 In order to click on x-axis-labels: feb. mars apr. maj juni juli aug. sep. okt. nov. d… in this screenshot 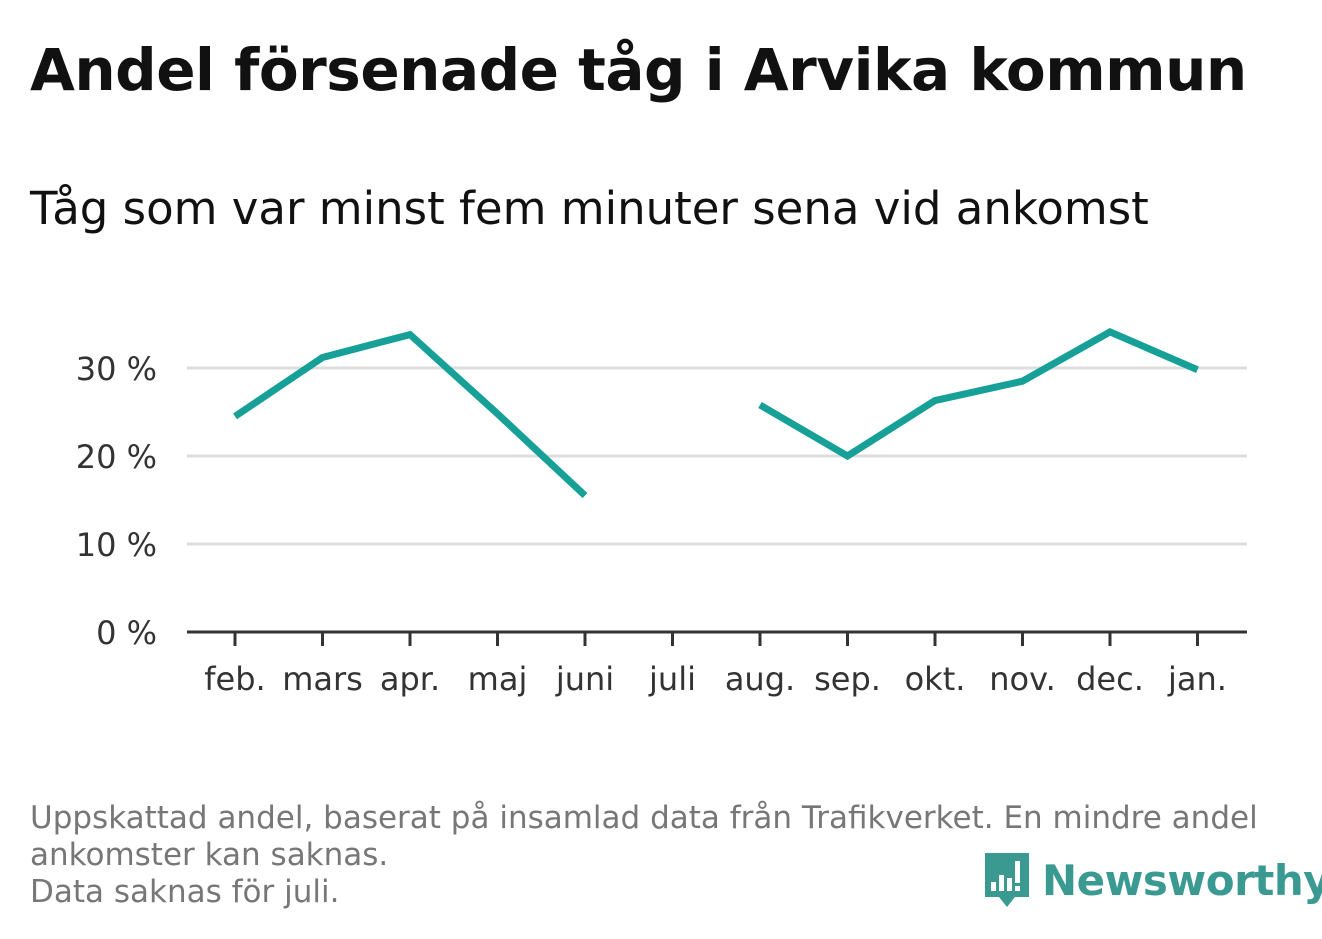, I will do `click(715, 679)`.